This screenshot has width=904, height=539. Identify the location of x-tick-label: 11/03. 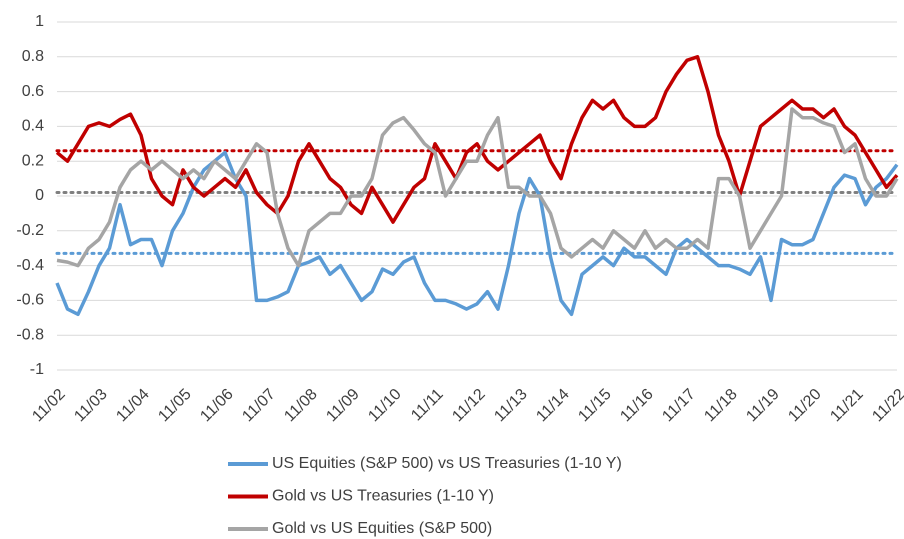
(91, 406).